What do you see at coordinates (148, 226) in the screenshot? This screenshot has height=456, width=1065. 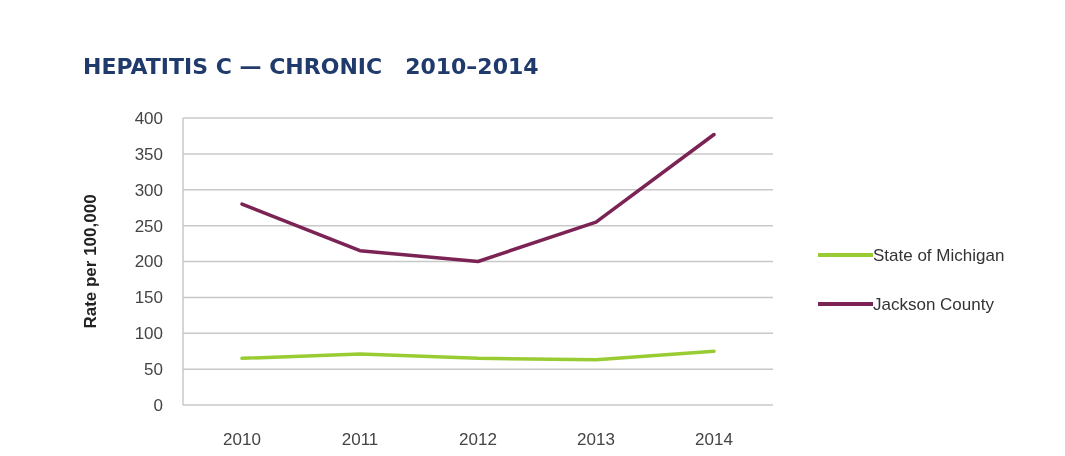 I see `y-tick-label: 250` at bounding box center [148, 226].